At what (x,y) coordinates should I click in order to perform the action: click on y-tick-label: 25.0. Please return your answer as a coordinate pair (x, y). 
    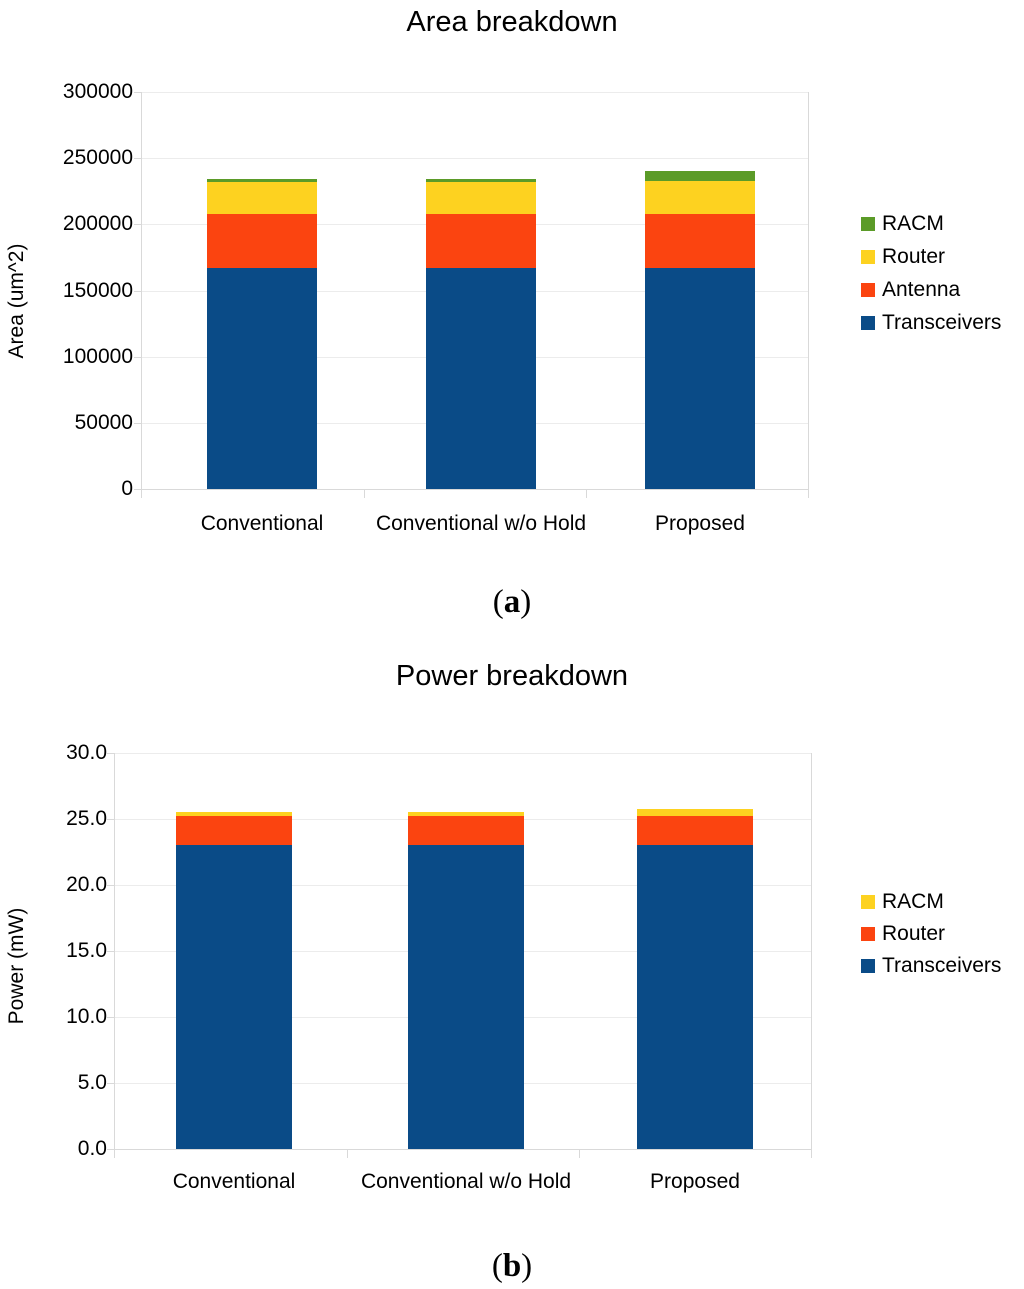
    Looking at the image, I should click on (86, 818).